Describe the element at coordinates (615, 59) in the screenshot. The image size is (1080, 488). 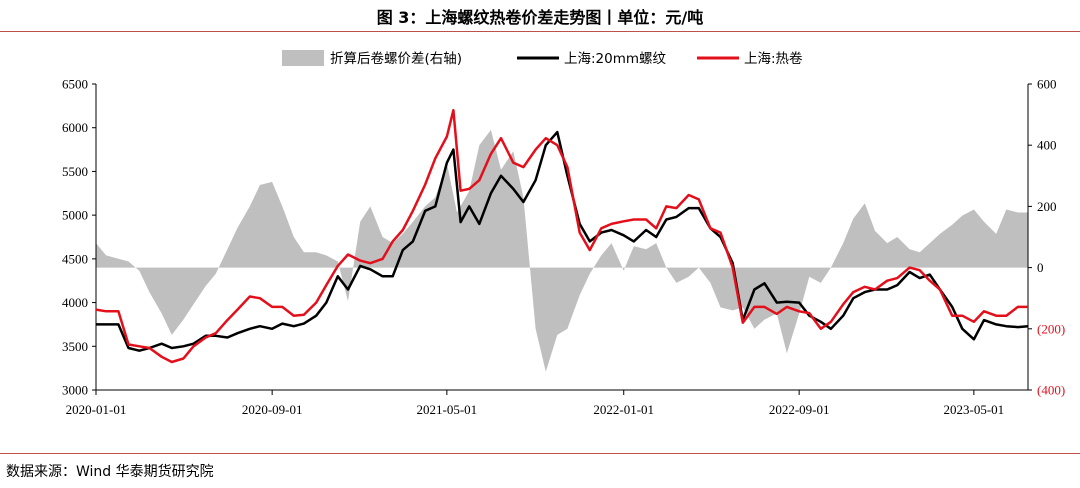
I see `legend-label-rebar: 上海:20mm螺纹` at that location.